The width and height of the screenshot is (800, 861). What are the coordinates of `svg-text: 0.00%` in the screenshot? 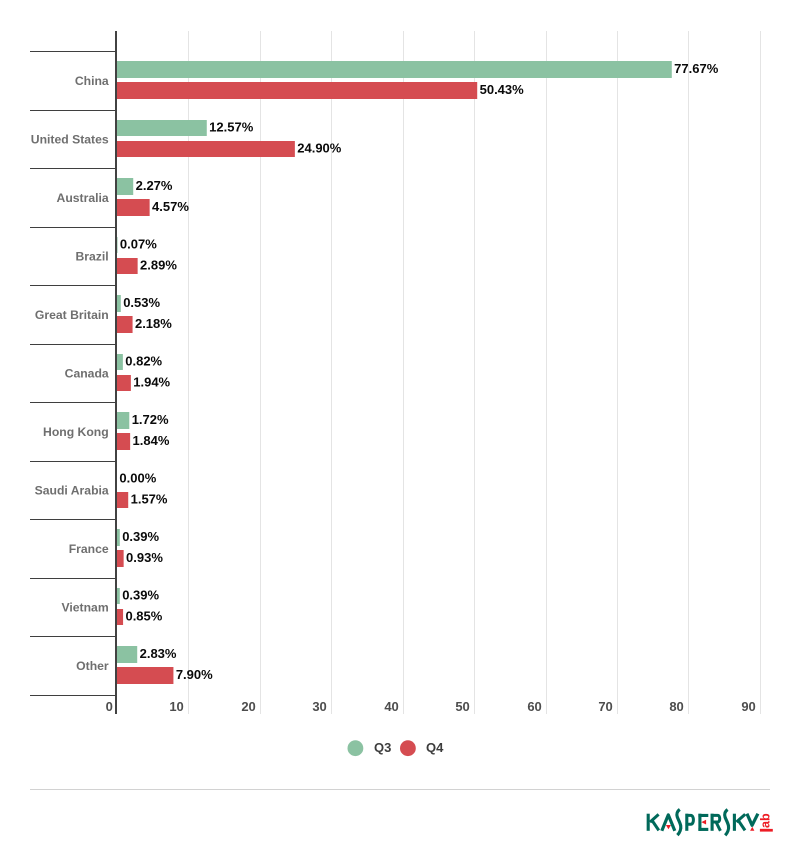 It's located at (137, 478).